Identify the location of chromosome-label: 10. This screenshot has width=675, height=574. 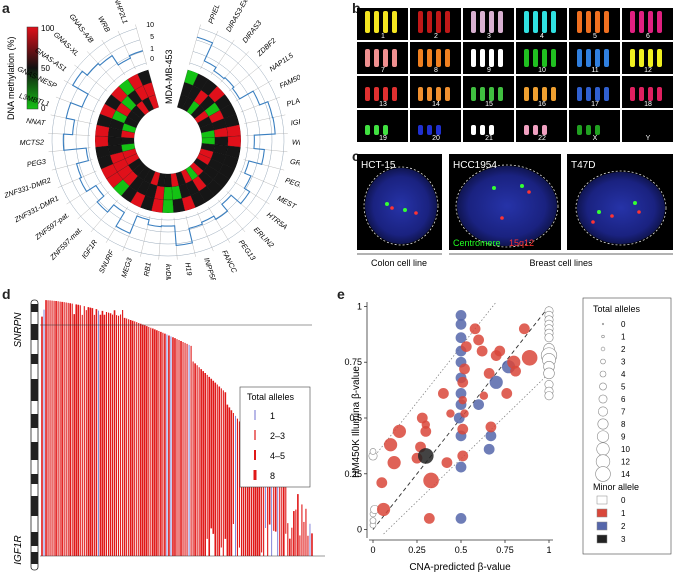
(542, 70).